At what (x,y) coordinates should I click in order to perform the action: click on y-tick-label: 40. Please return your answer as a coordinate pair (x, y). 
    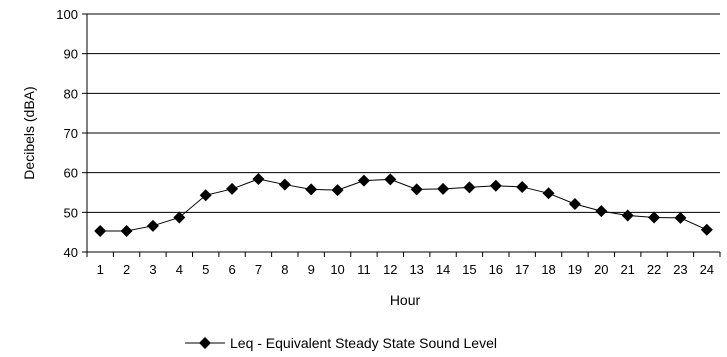
    Looking at the image, I should click on (71, 252).